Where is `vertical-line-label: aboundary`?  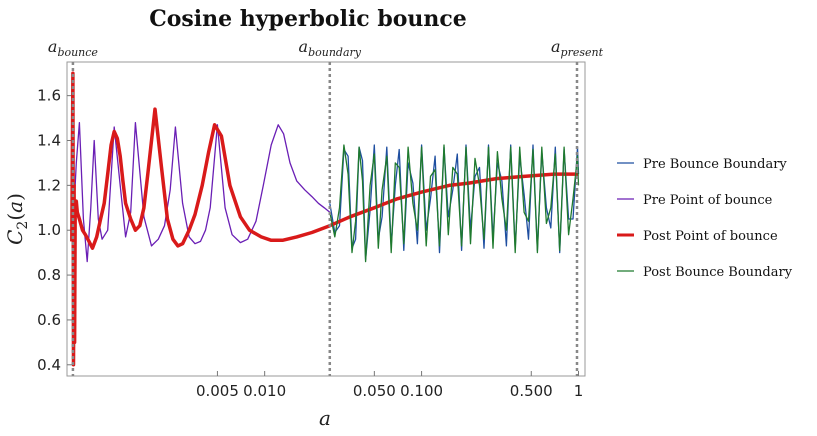 vertical-line-label: aboundary is located at coordinates (330, 48).